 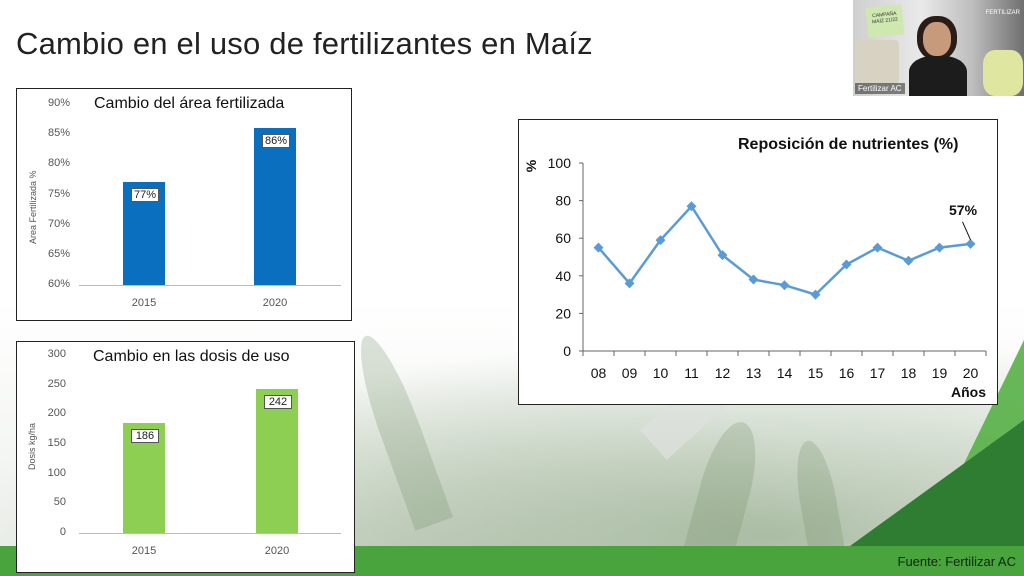 What do you see at coordinates (145, 195) in the screenshot?
I see `bar-value-label: 77%` at bounding box center [145, 195].